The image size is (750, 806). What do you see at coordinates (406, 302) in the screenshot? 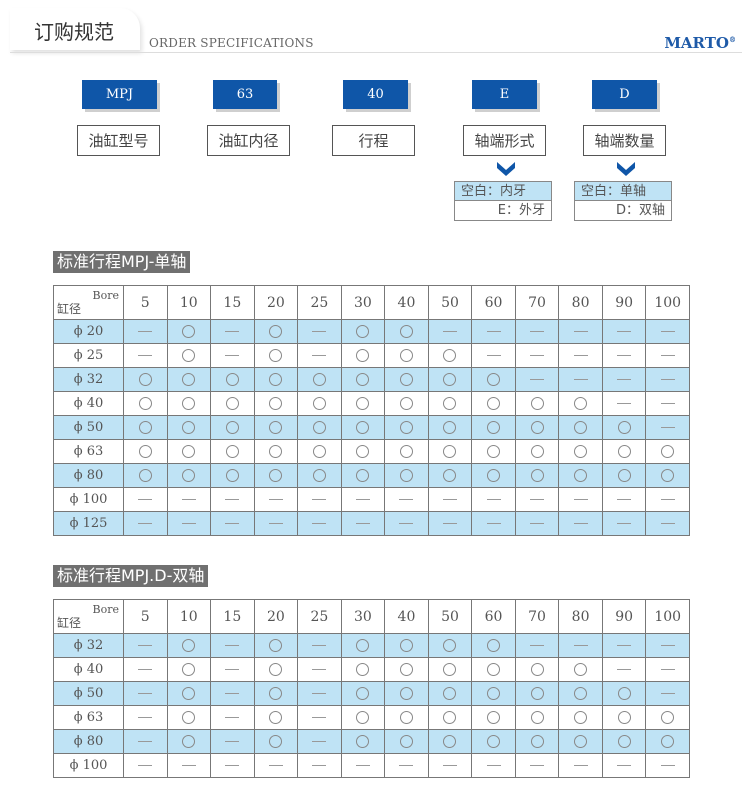
I see `stroke-header: 40` at bounding box center [406, 302].